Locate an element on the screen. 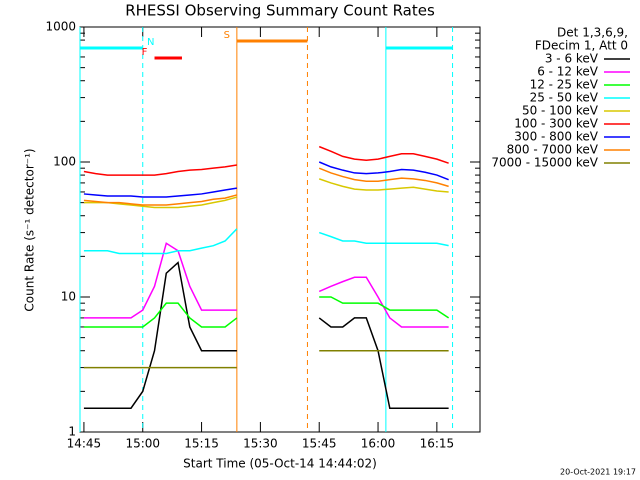 The image size is (640, 480). interval-label: S is located at coordinates (227, 35).